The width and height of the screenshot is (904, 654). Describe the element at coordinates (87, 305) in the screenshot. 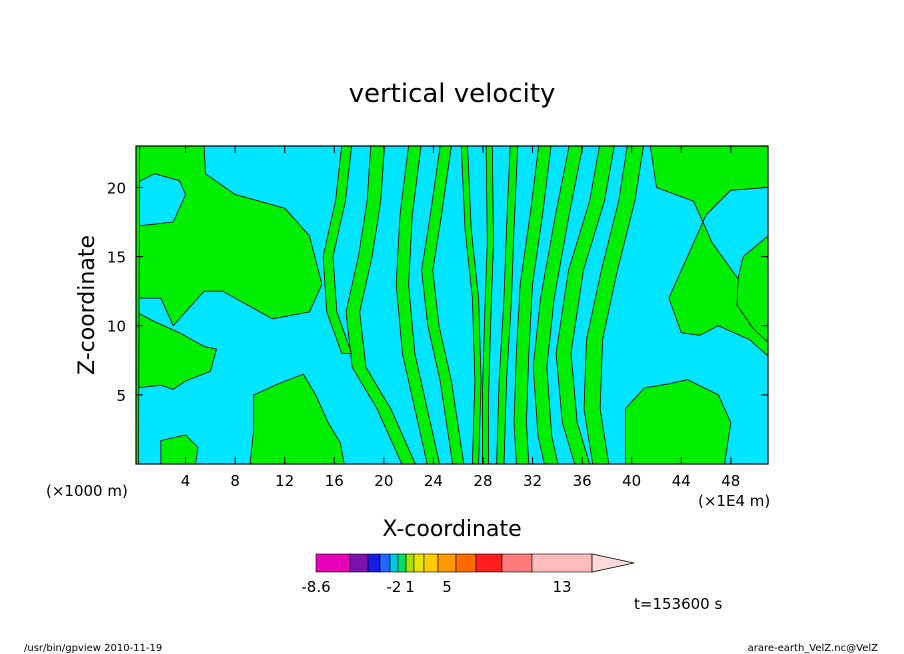

I see `y-axis-label: Z-coordinate` at that location.